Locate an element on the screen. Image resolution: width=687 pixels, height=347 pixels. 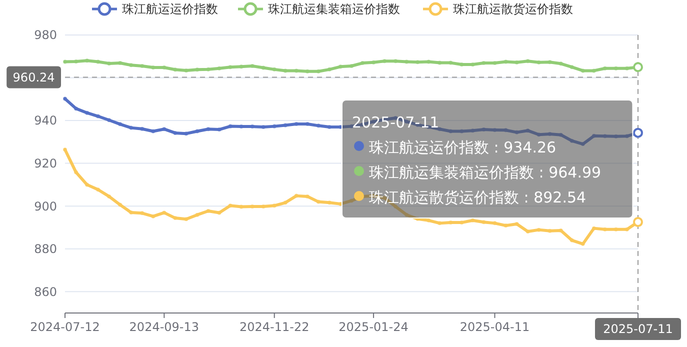
y-tick-label: 900 is located at coordinates (45, 206).